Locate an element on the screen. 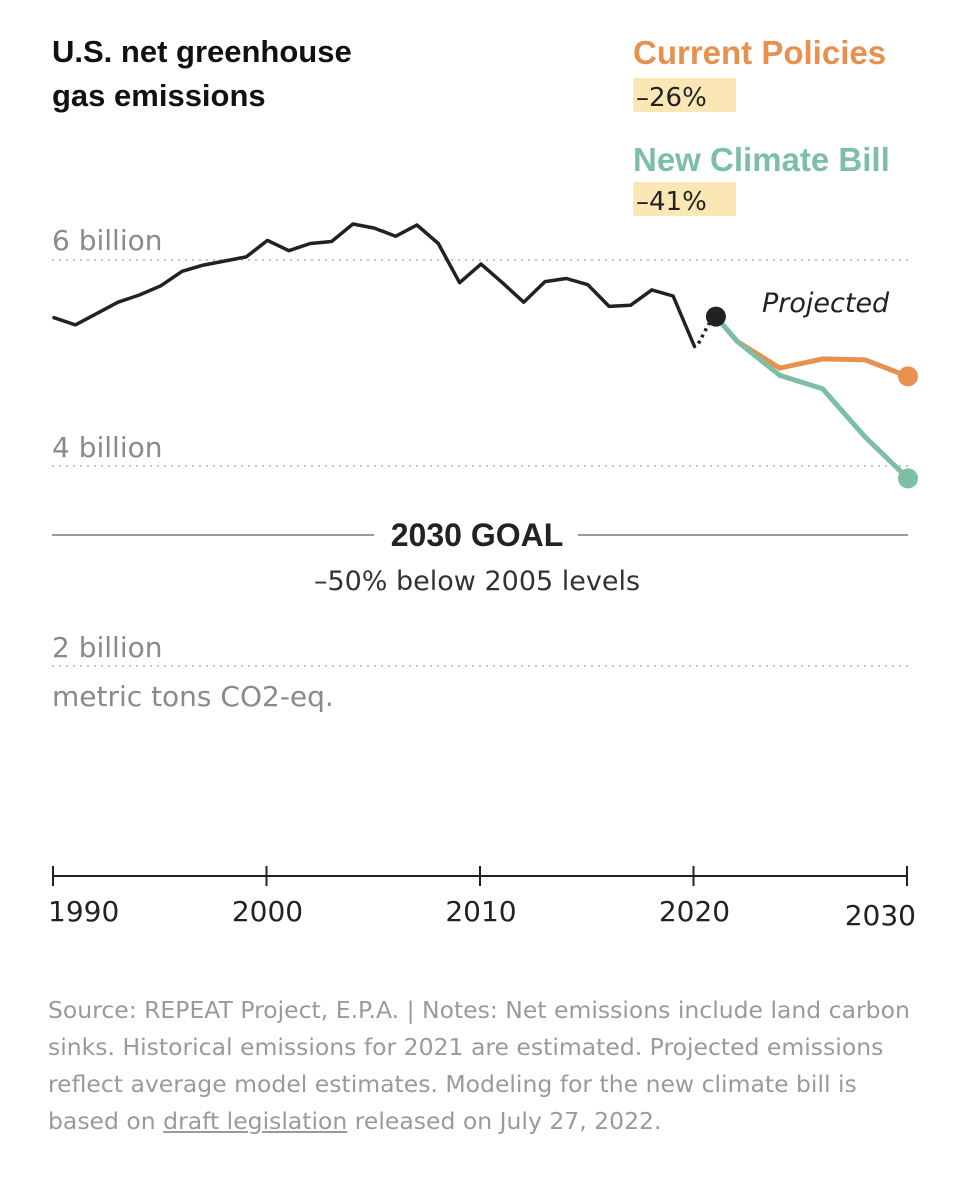 This screenshot has height=1200, width=971. goal-annotation: 2030 GOAL –50% below 2005 levels is located at coordinates (480, 557).